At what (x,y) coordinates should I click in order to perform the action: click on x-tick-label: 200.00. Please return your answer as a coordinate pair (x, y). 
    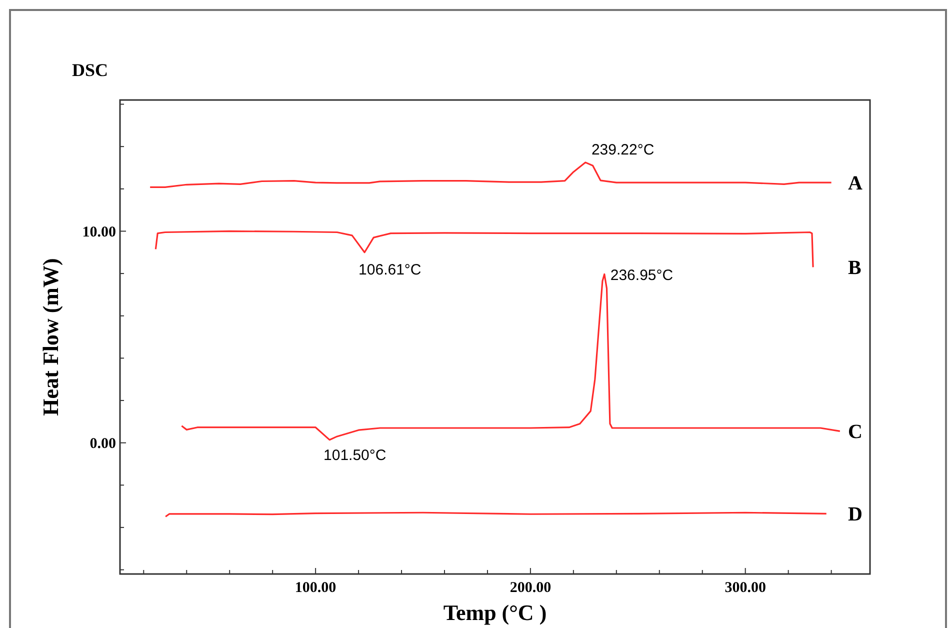
    Looking at the image, I should click on (531, 588).